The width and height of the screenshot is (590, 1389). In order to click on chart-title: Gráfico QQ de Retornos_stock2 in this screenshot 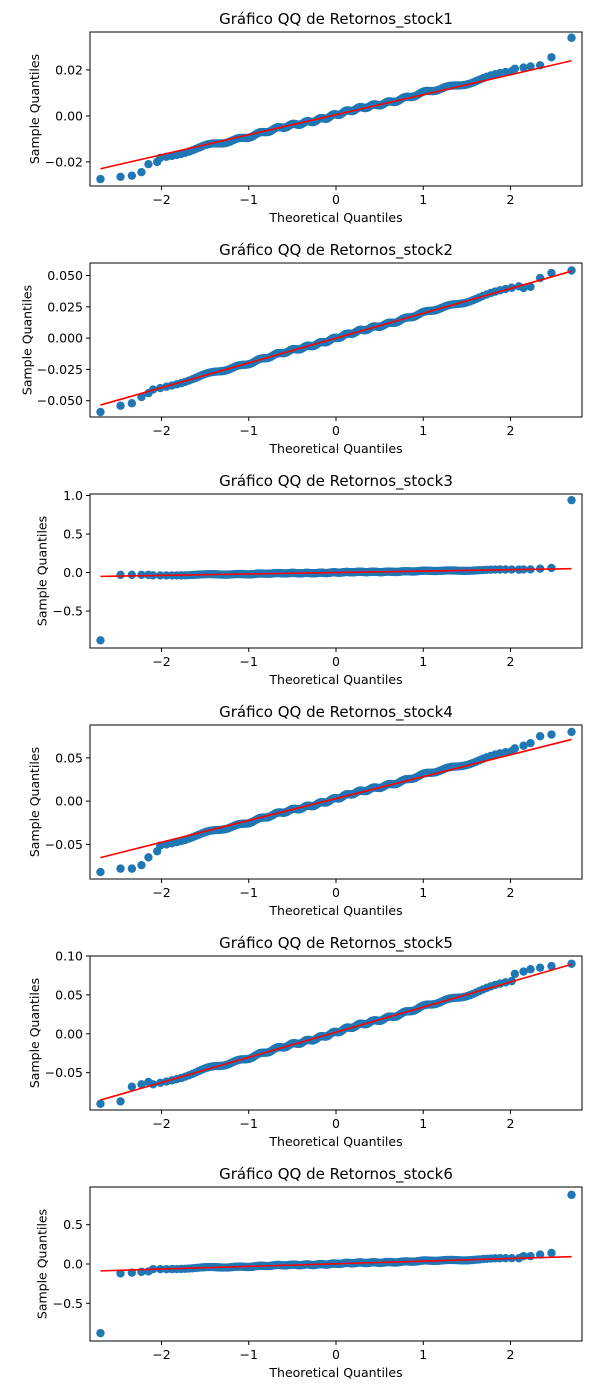, I will do `click(336, 250)`.